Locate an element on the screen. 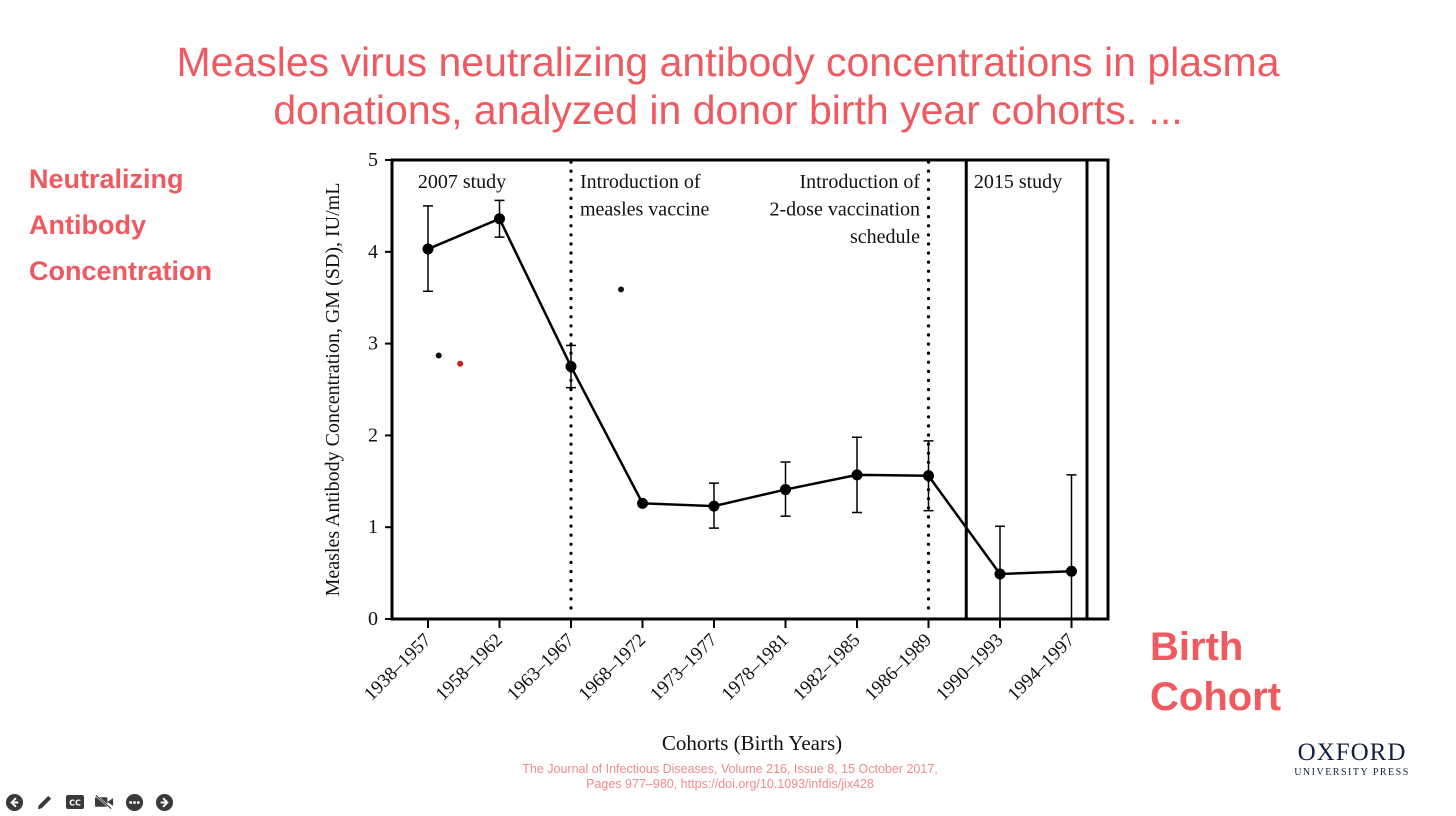 The height and width of the screenshot is (816, 1456). y-tick-label: 2 is located at coordinates (373, 435).